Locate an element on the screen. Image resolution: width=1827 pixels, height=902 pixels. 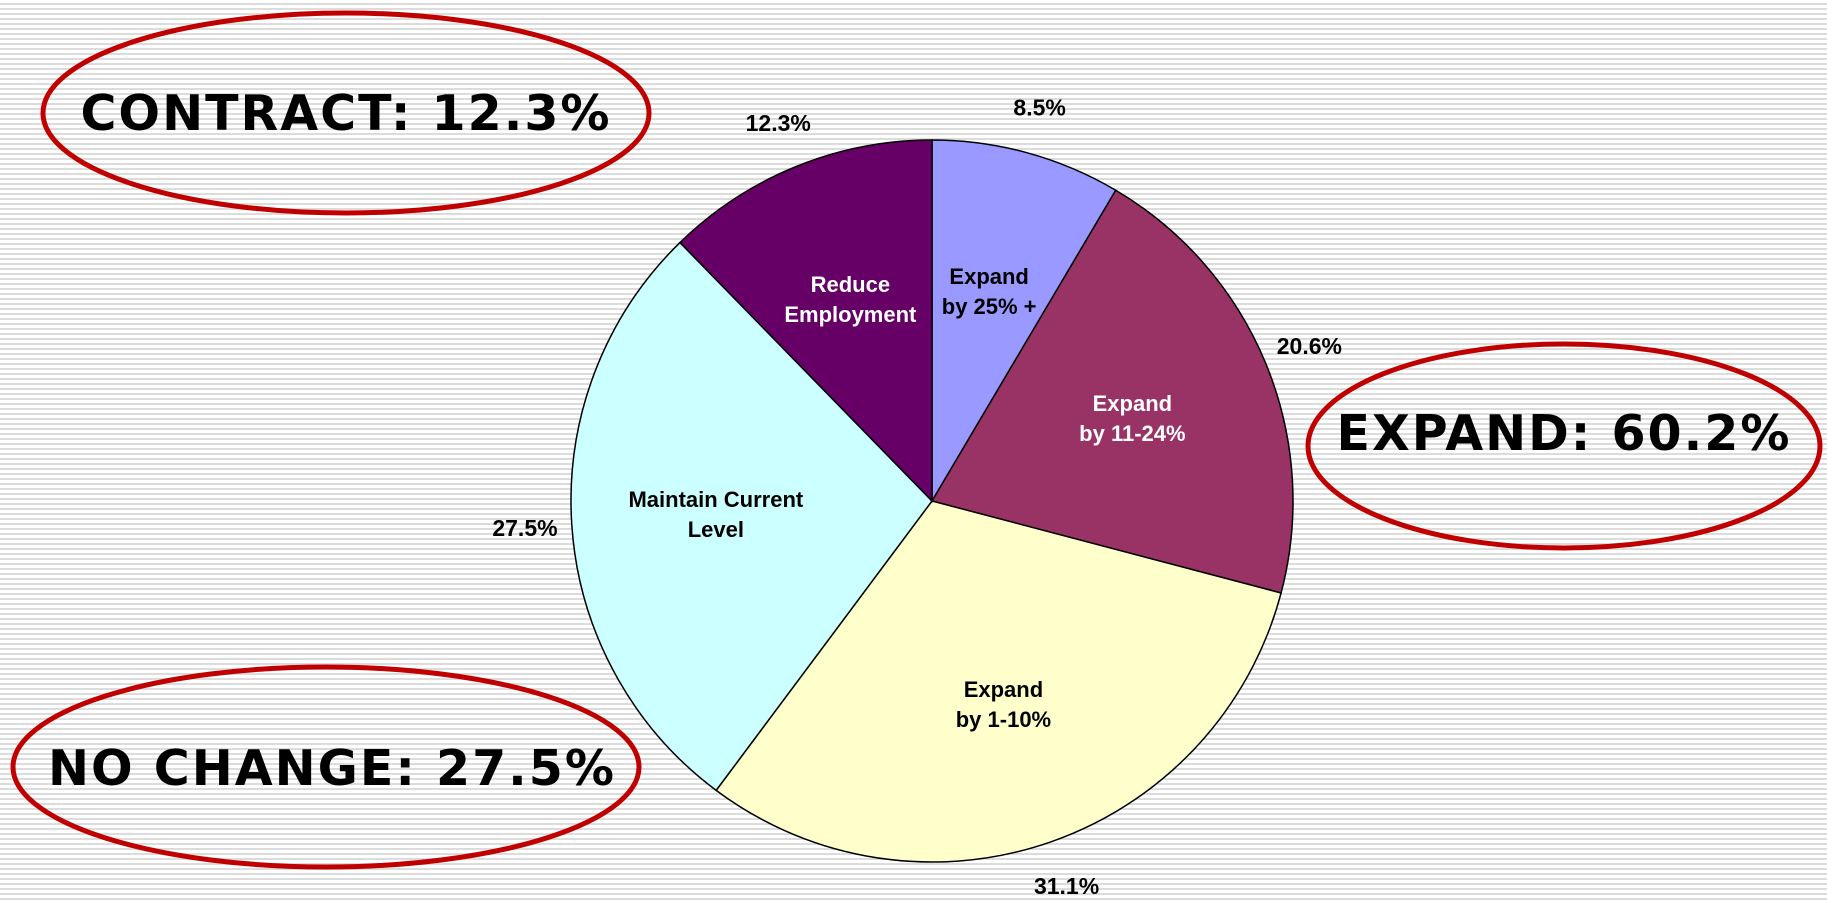
value-label: 20.6% is located at coordinates (1309, 346).